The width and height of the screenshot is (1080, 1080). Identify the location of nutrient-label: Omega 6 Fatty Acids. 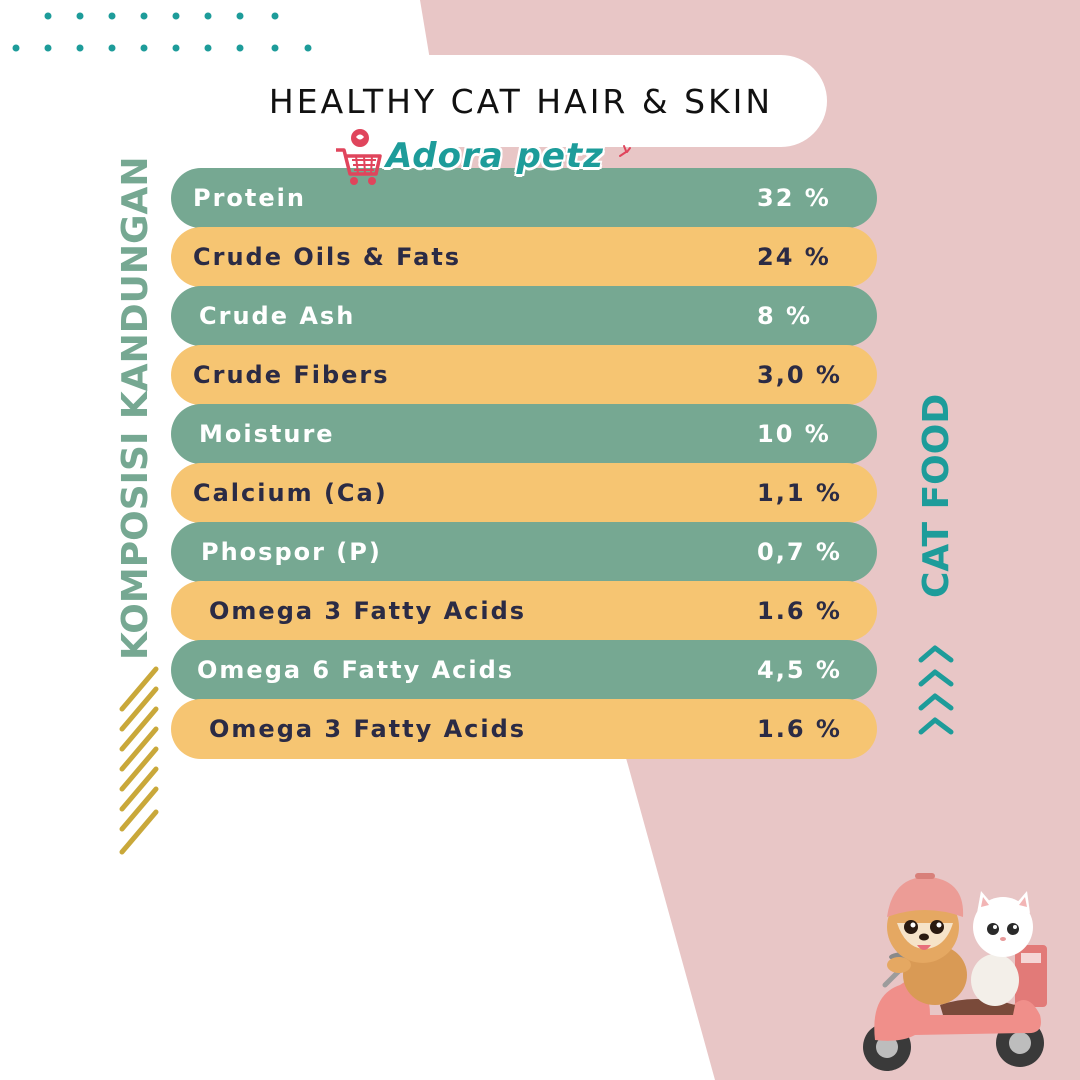
(356, 670).